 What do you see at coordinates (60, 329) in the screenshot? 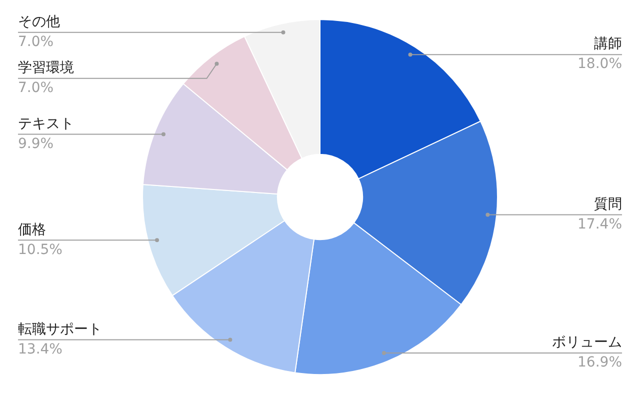
I see `slice-label: 転職サポート` at bounding box center [60, 329].